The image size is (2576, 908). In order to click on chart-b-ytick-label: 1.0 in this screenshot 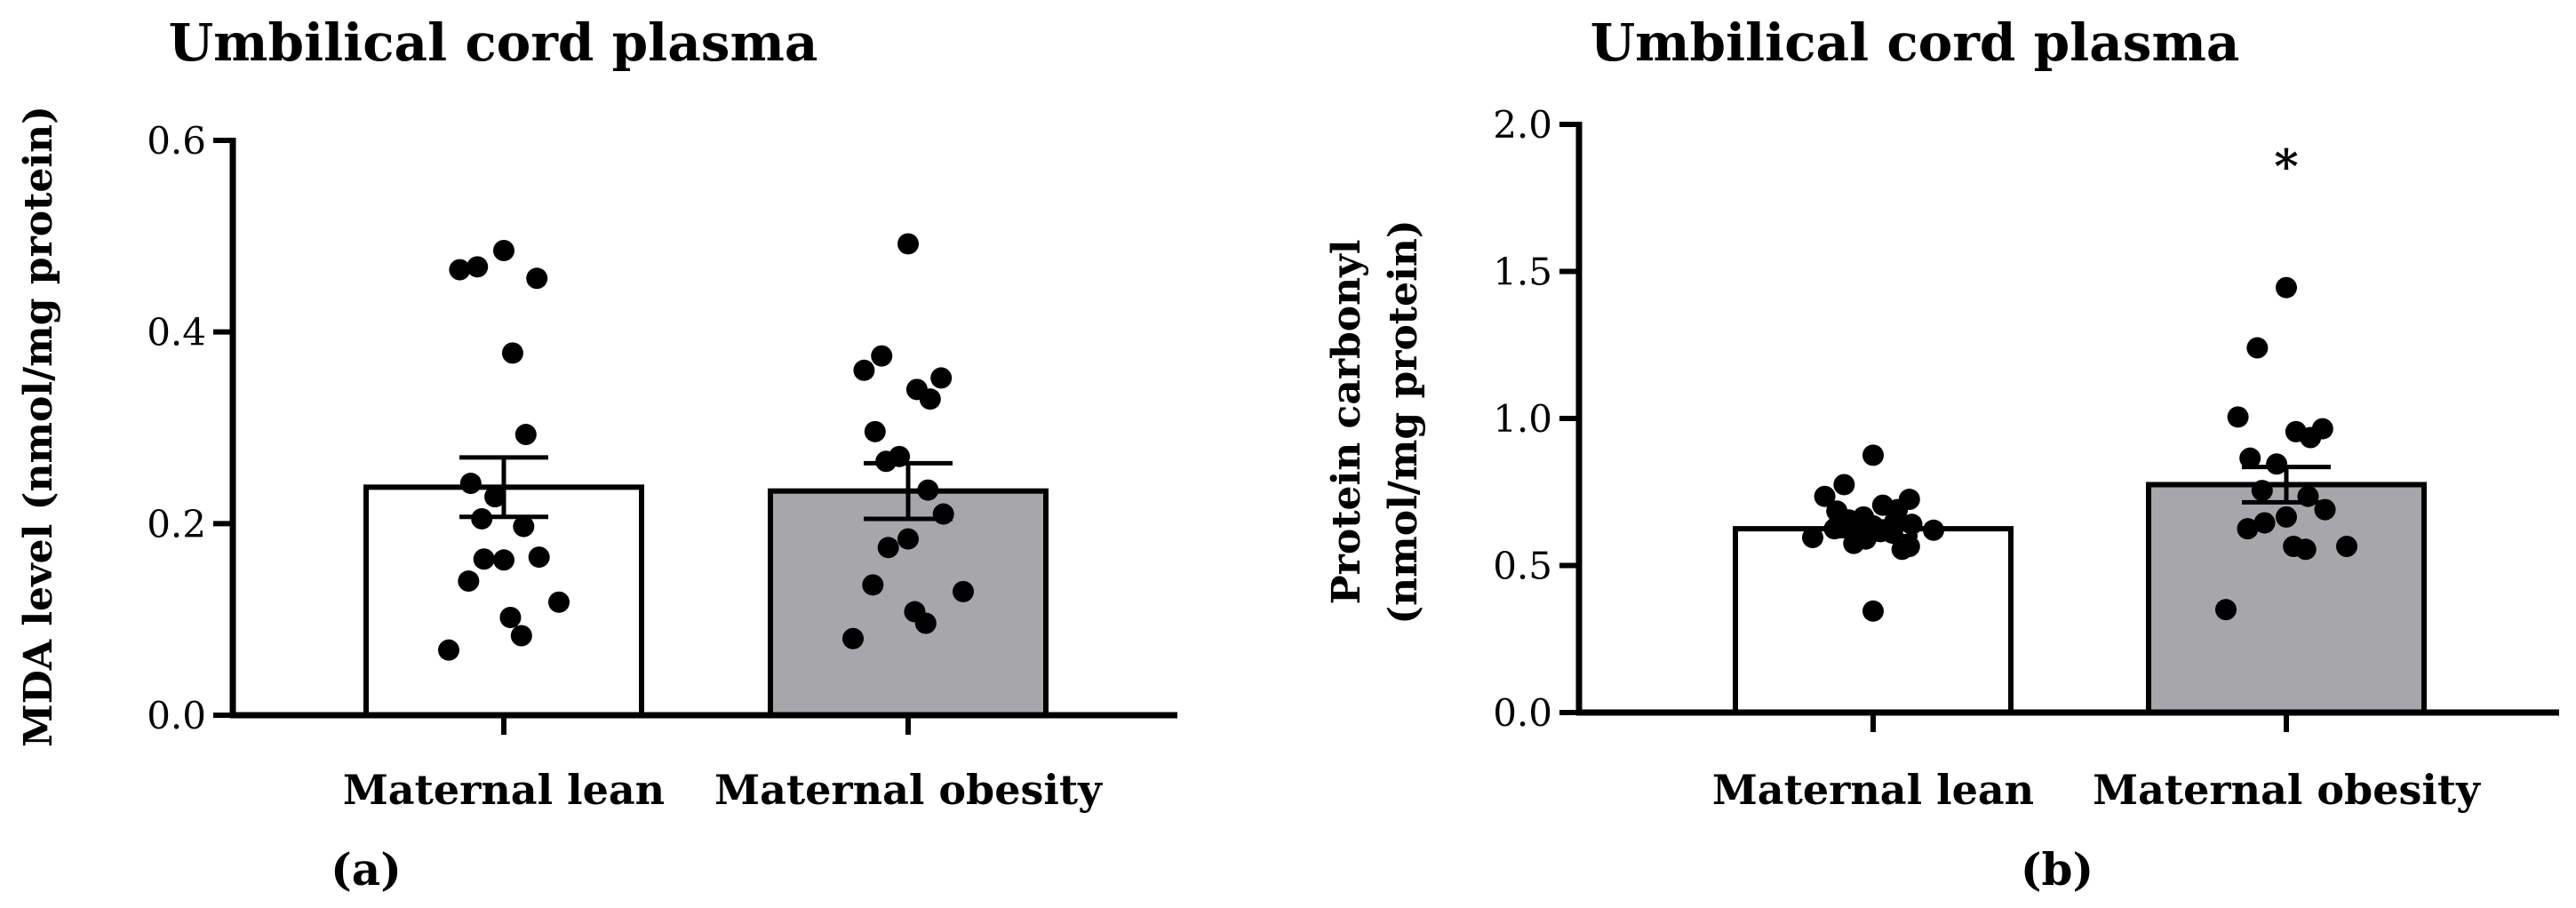, I will do `click(1522, 419)`.